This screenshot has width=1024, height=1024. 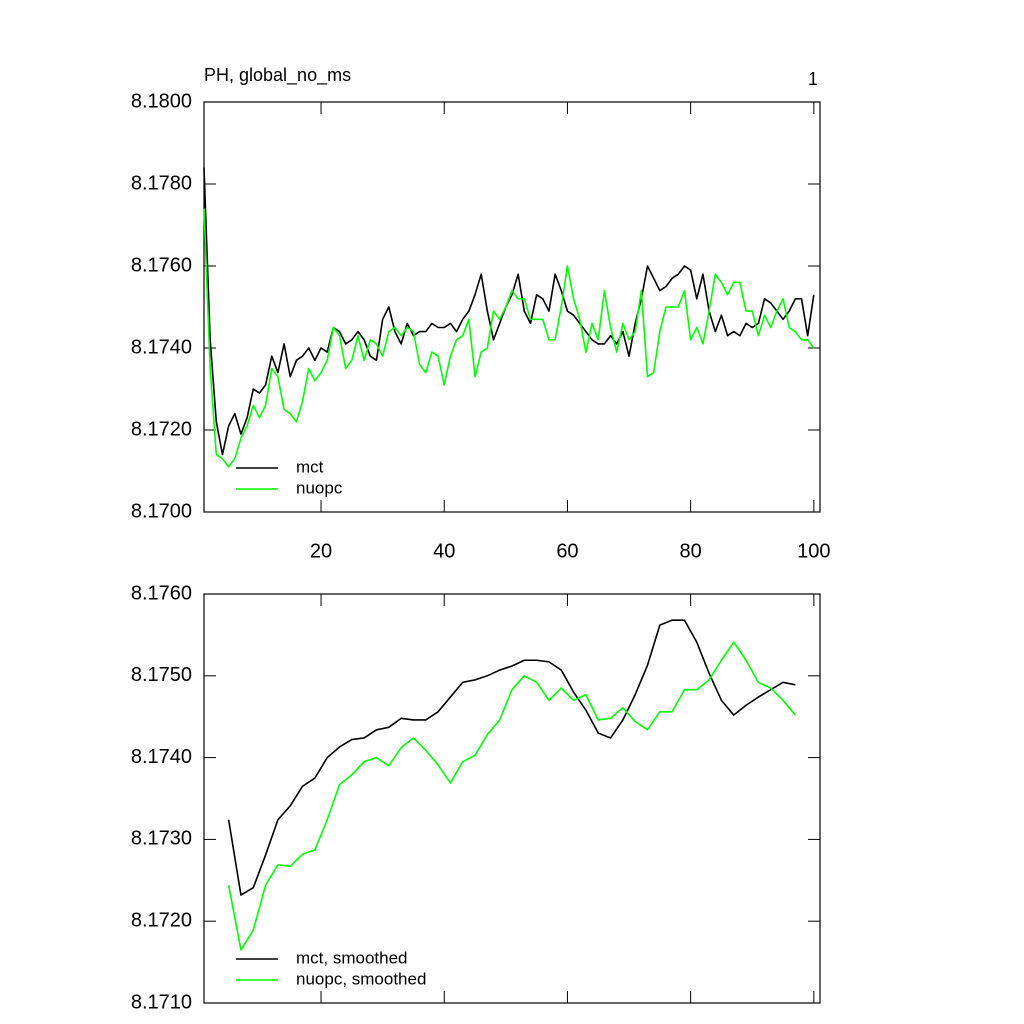 What do you see at coordinates (161, 675) in the screenshot?
I see `y-tick-label: 8.1750` at bounding box center [161, 675].